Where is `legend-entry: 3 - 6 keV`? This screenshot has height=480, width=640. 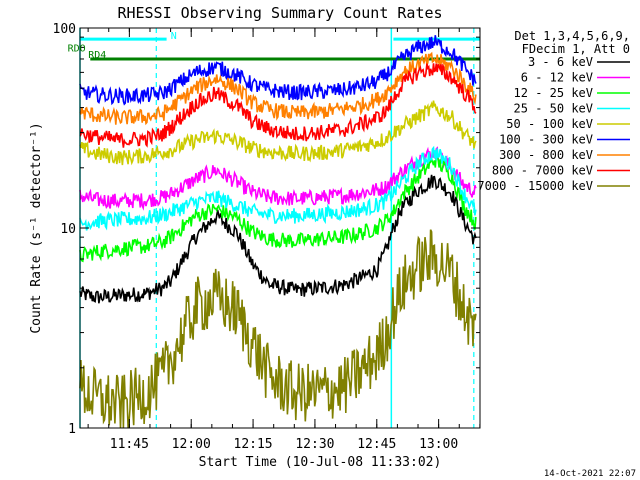
legend-entry: 3 - 6 keV is located at coordinates (560, 62).